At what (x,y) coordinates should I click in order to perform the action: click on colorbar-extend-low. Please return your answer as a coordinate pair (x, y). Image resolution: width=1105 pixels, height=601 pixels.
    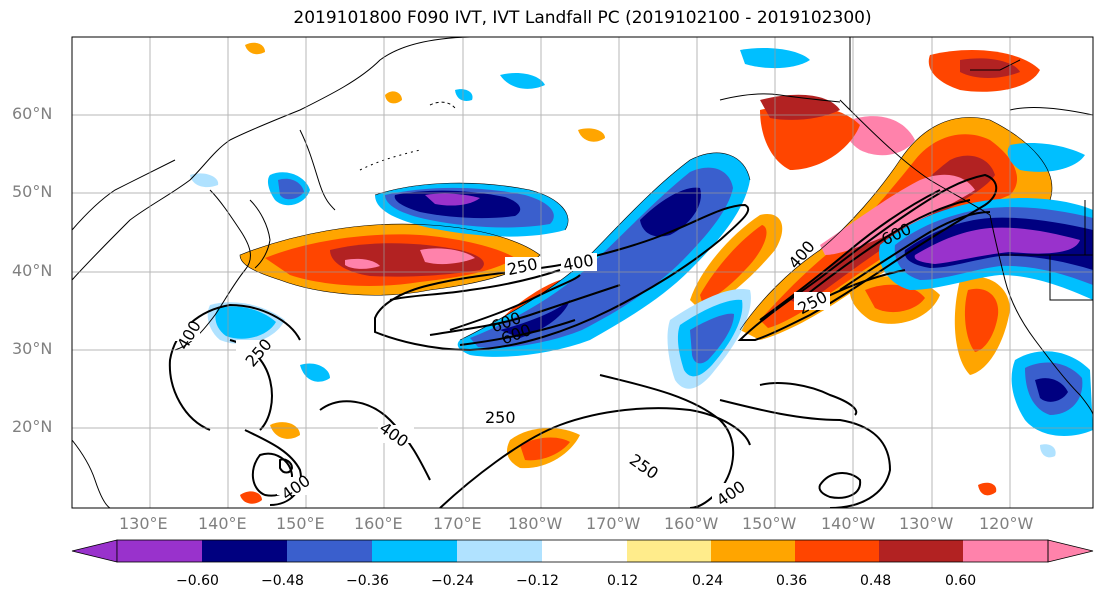
    Looking at the image, I should click on (94, 551).